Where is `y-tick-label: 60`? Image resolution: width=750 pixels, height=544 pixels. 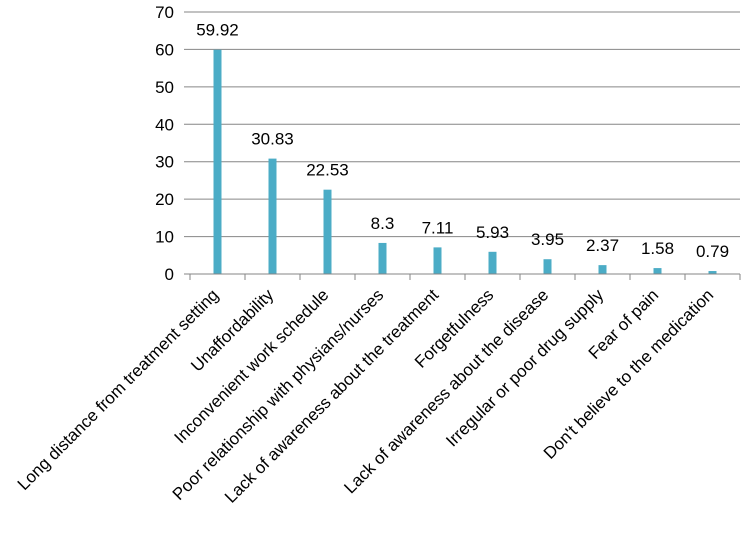 y-tick-label: 60 is located at coordinates (164, 49).